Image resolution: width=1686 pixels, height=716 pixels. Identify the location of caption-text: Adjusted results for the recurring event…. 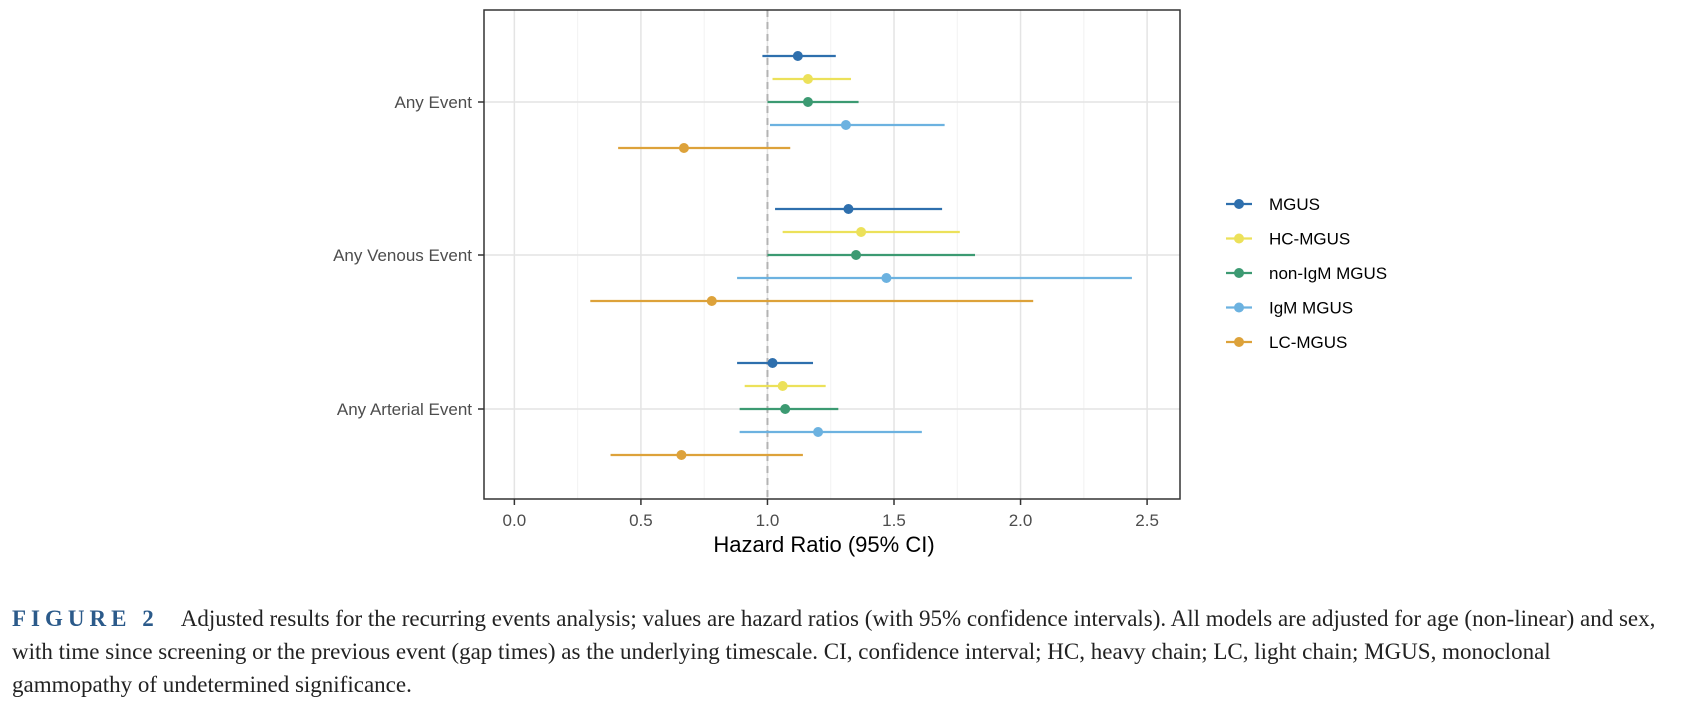
(834, 651).